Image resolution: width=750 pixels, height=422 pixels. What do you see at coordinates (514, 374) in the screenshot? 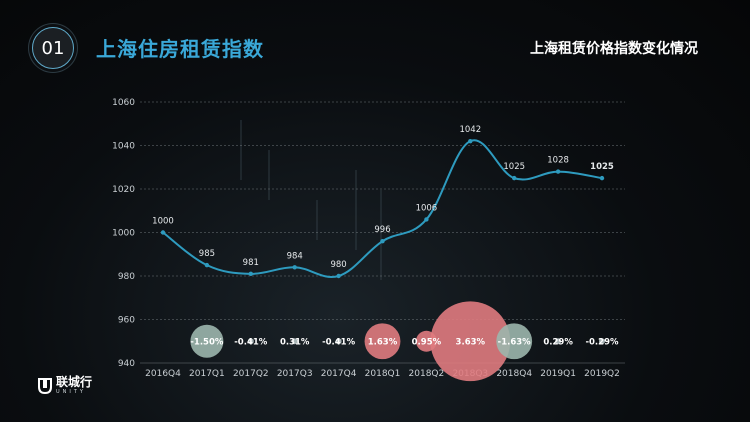
I see `x-tick-label: 2018Q4` at bounding box center [514, 374].